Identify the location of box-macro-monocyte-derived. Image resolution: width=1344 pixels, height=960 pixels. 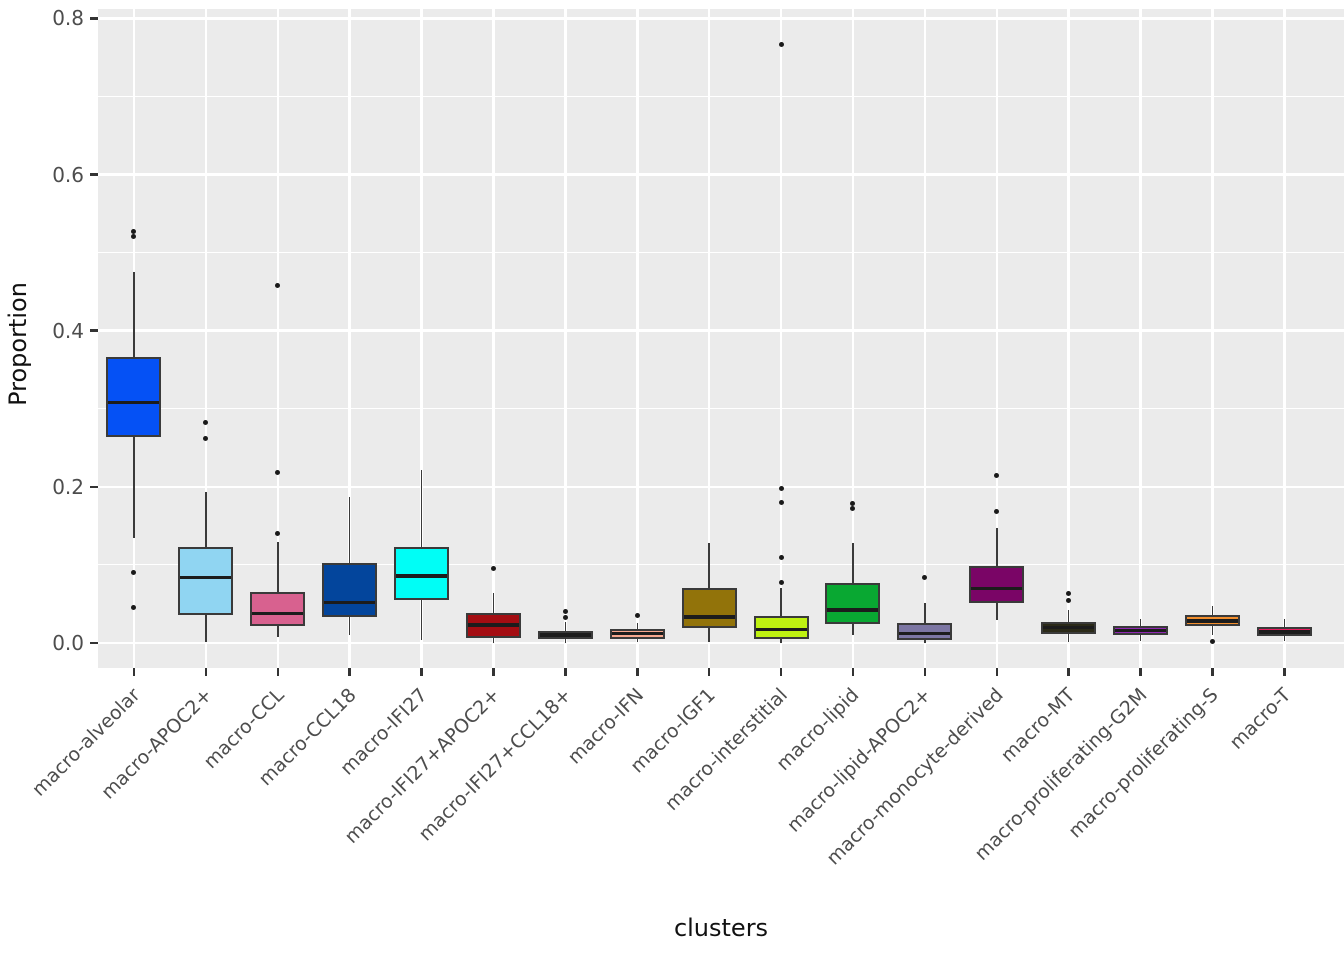
(997, 584).